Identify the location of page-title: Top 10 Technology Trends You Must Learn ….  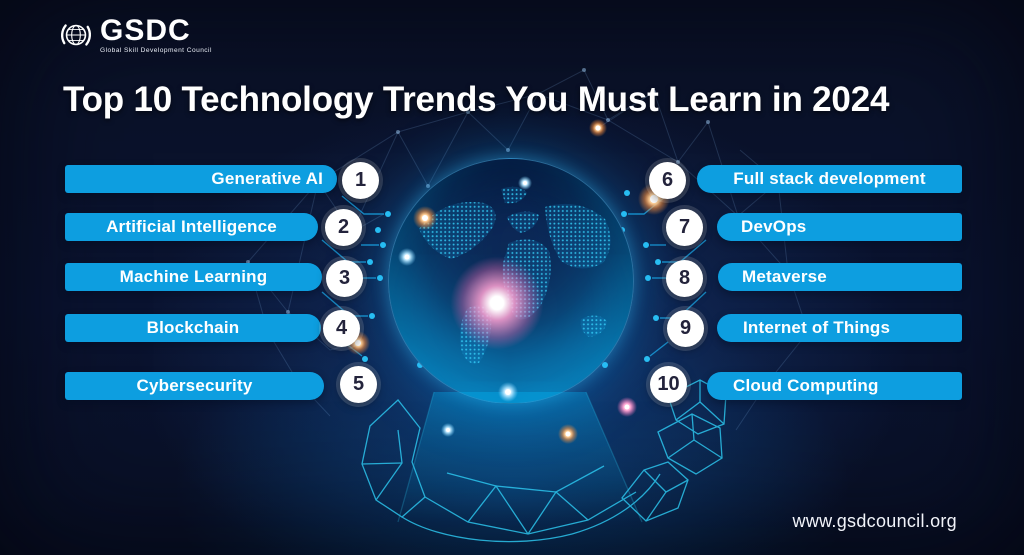
(476, 99).